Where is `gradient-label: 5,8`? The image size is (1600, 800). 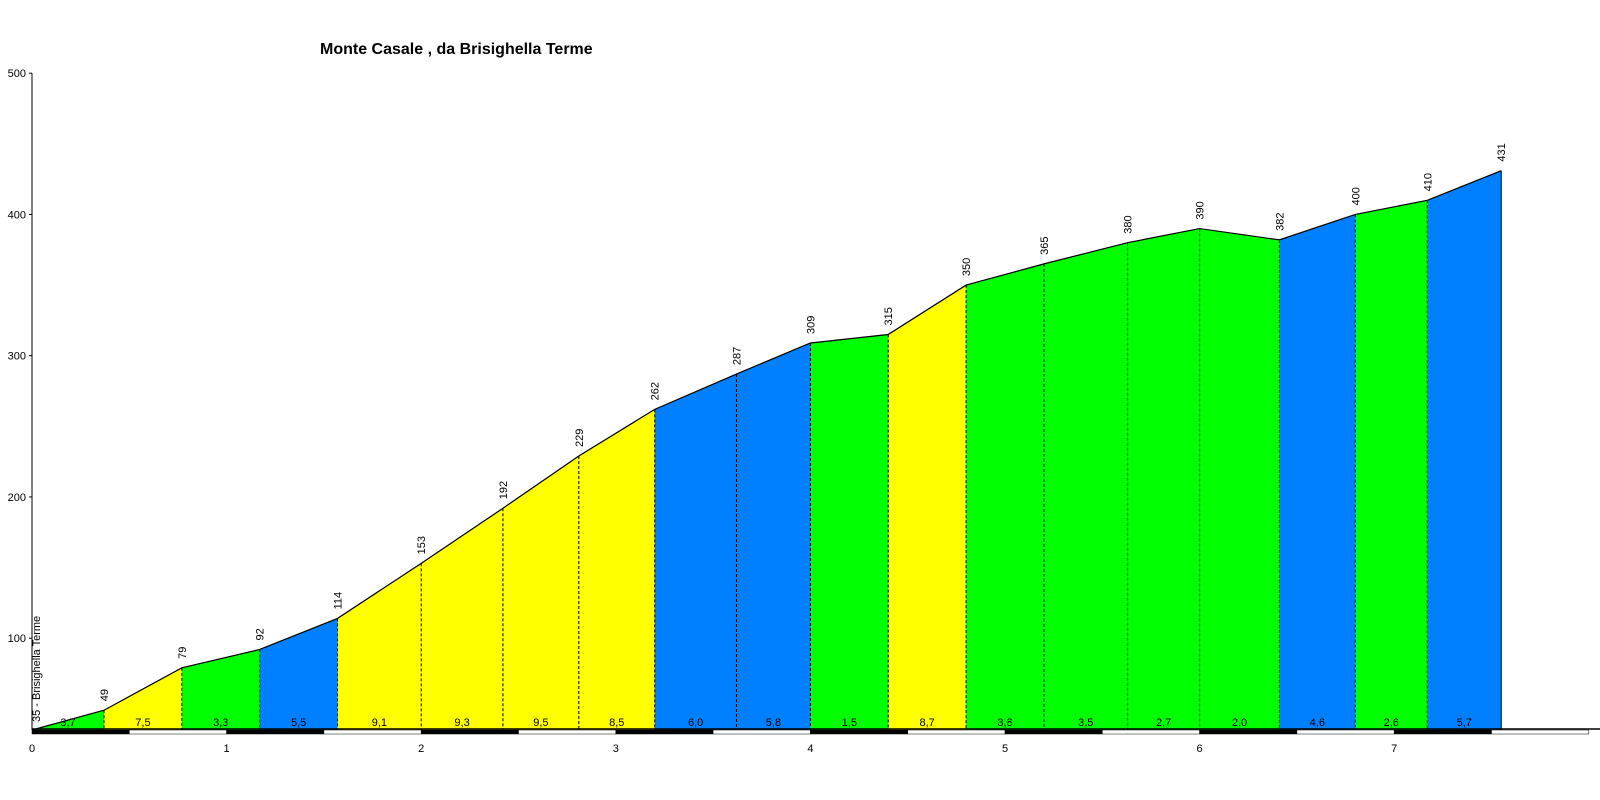
gradient-label: 5,8 is located at coordinates (773, 723).